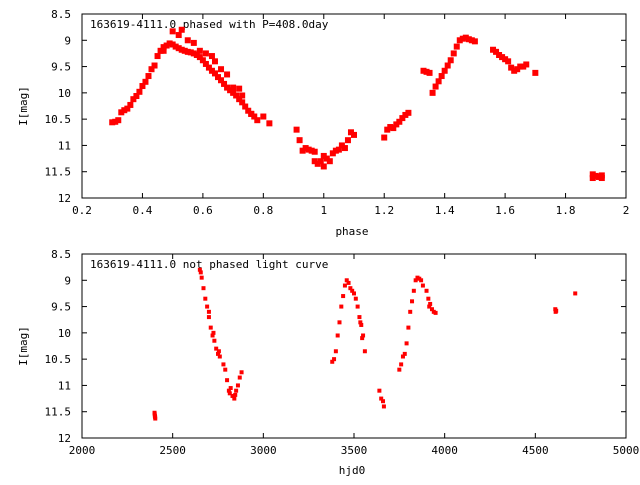  What do you see at coordinates (263, 210) in the screenshot?
I see `x-tick-label: 0.8` at bounding box center [263, 210].